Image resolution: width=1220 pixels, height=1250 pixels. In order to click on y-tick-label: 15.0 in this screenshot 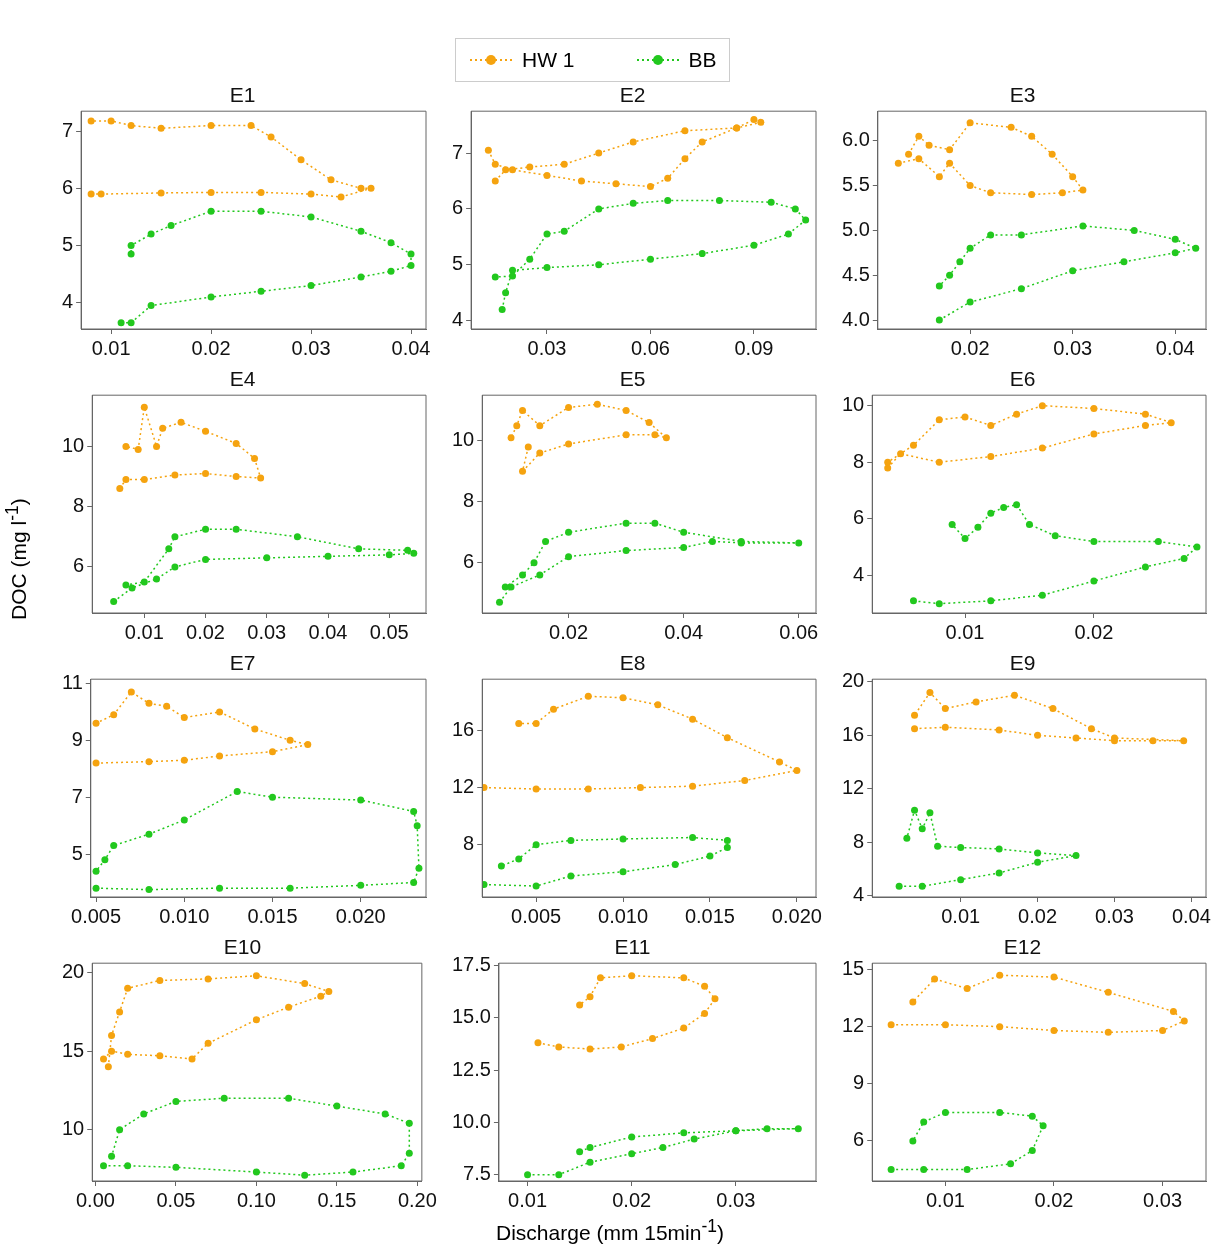, I will do `click(471, 1016)`.